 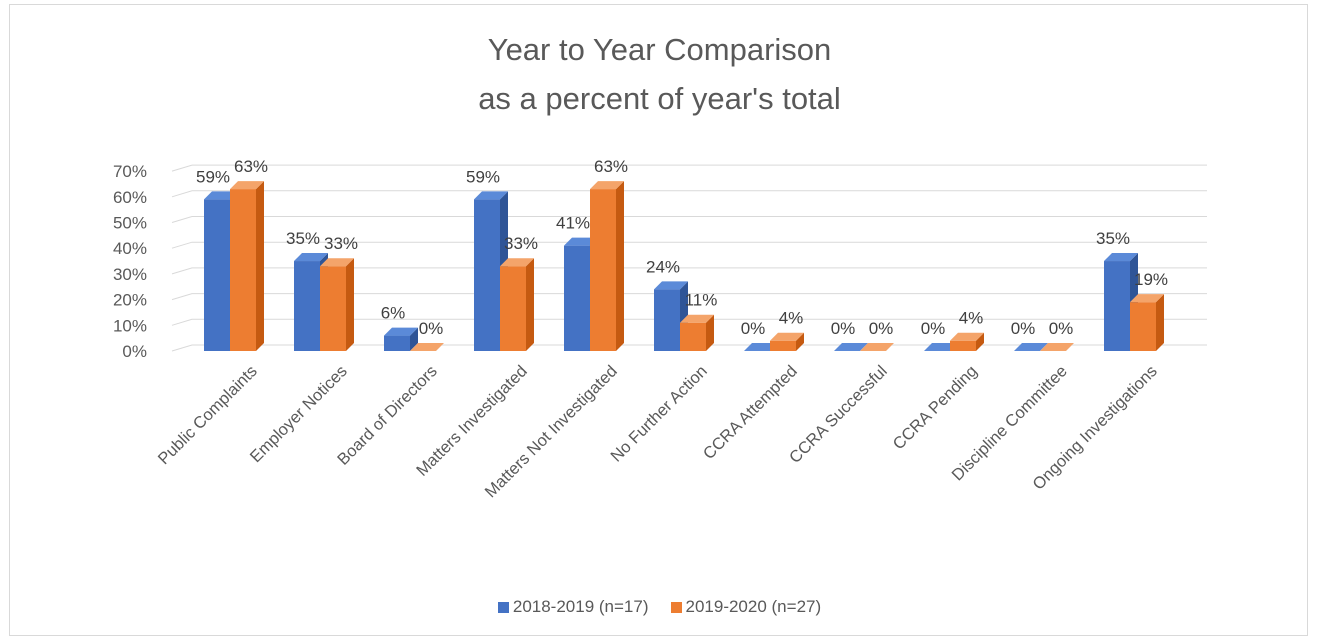 What do you see at coordinates (130, 171) in the screenshot?
I see `y-tick-label: 70%` at bounding box center [130, 171].